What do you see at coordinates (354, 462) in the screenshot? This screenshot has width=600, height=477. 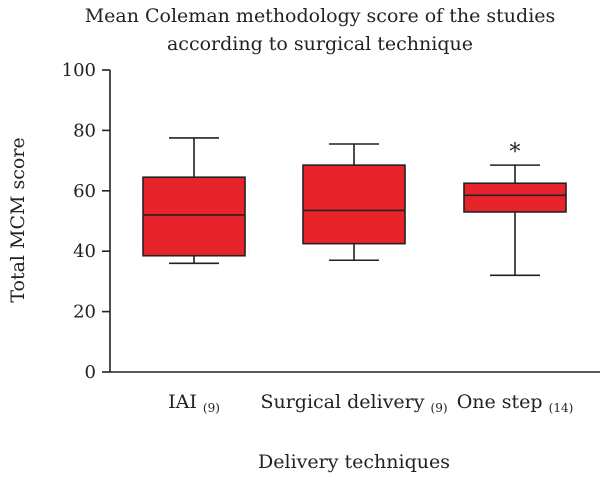 I see `x-axis-label: Delivery techniques` at bounding box center [354, 462].